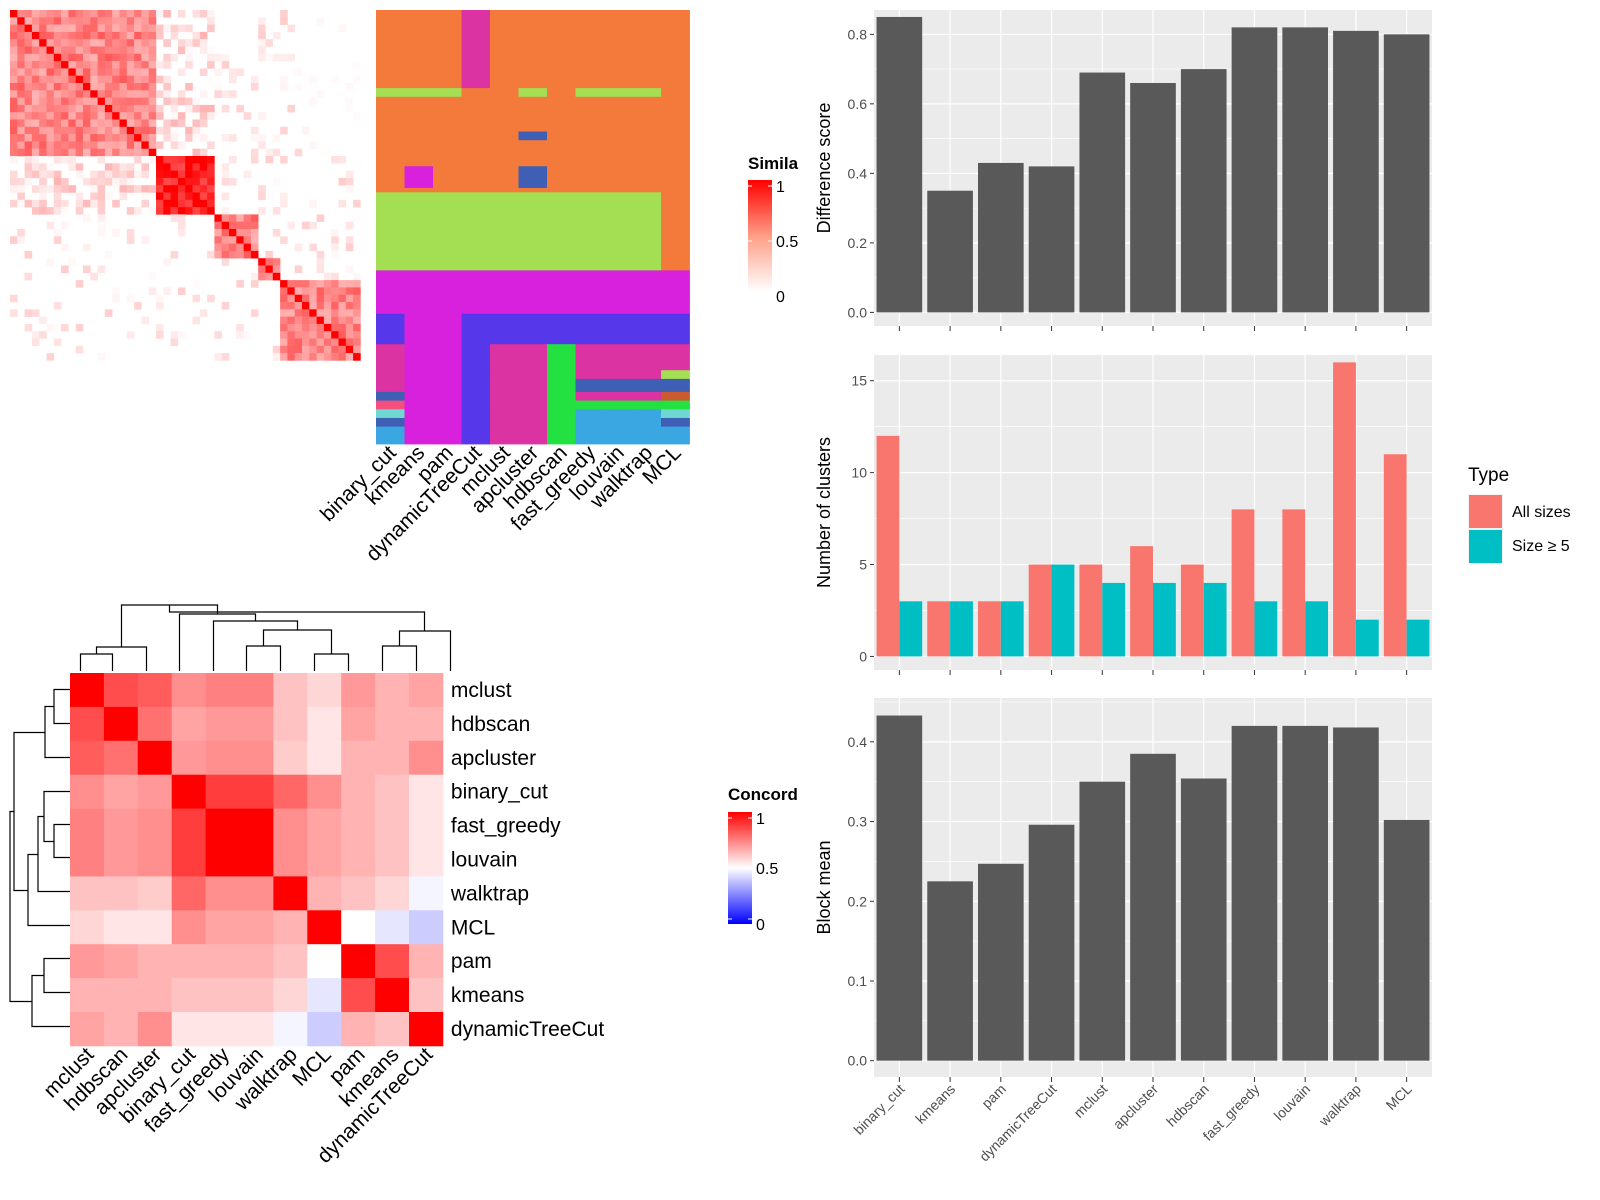 The height and width of the screenshot is (1200, 1600). What do you see at coordinates (499, 792) in the screenshot?
I see `concordance-row-label: binary_cut` at bounding box center [499, 792].